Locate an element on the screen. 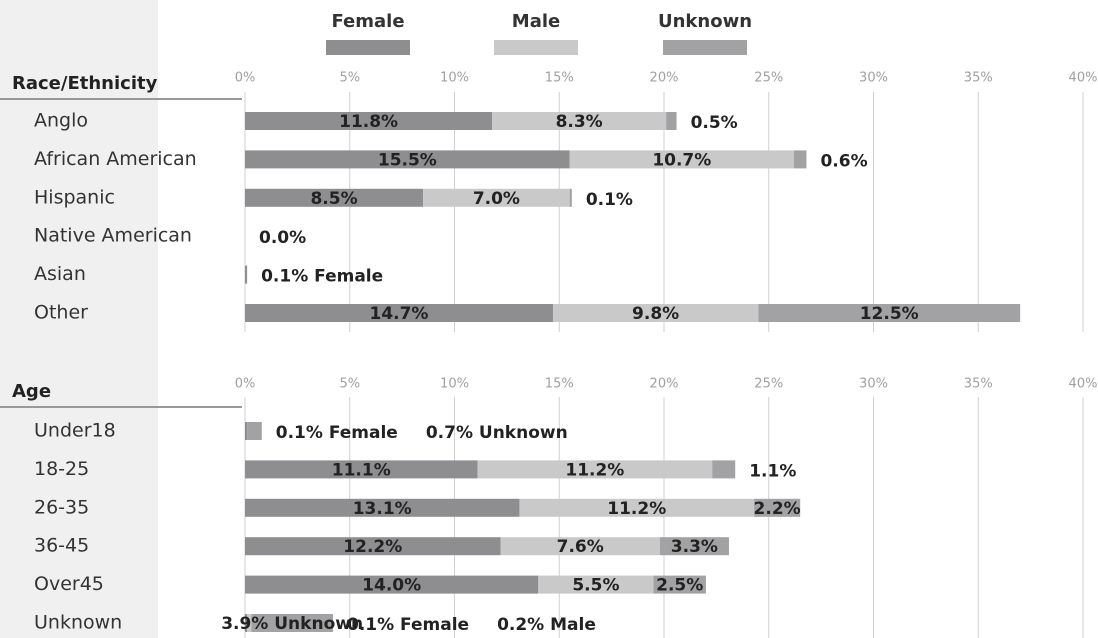 Image resolution: width=1098 pixels, height=638 pixels. legend-label: Male is located at coordinates (536, 21).